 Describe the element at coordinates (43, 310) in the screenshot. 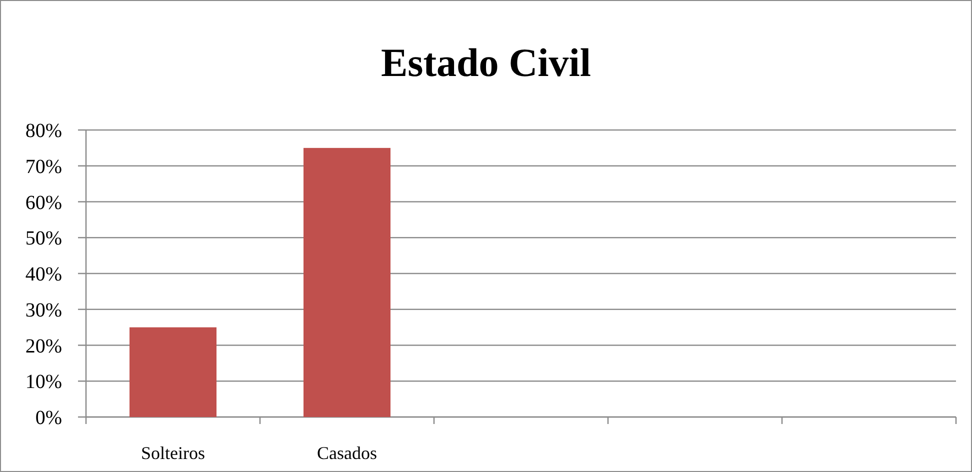

I see `y-tick-label: 30%` at that location.